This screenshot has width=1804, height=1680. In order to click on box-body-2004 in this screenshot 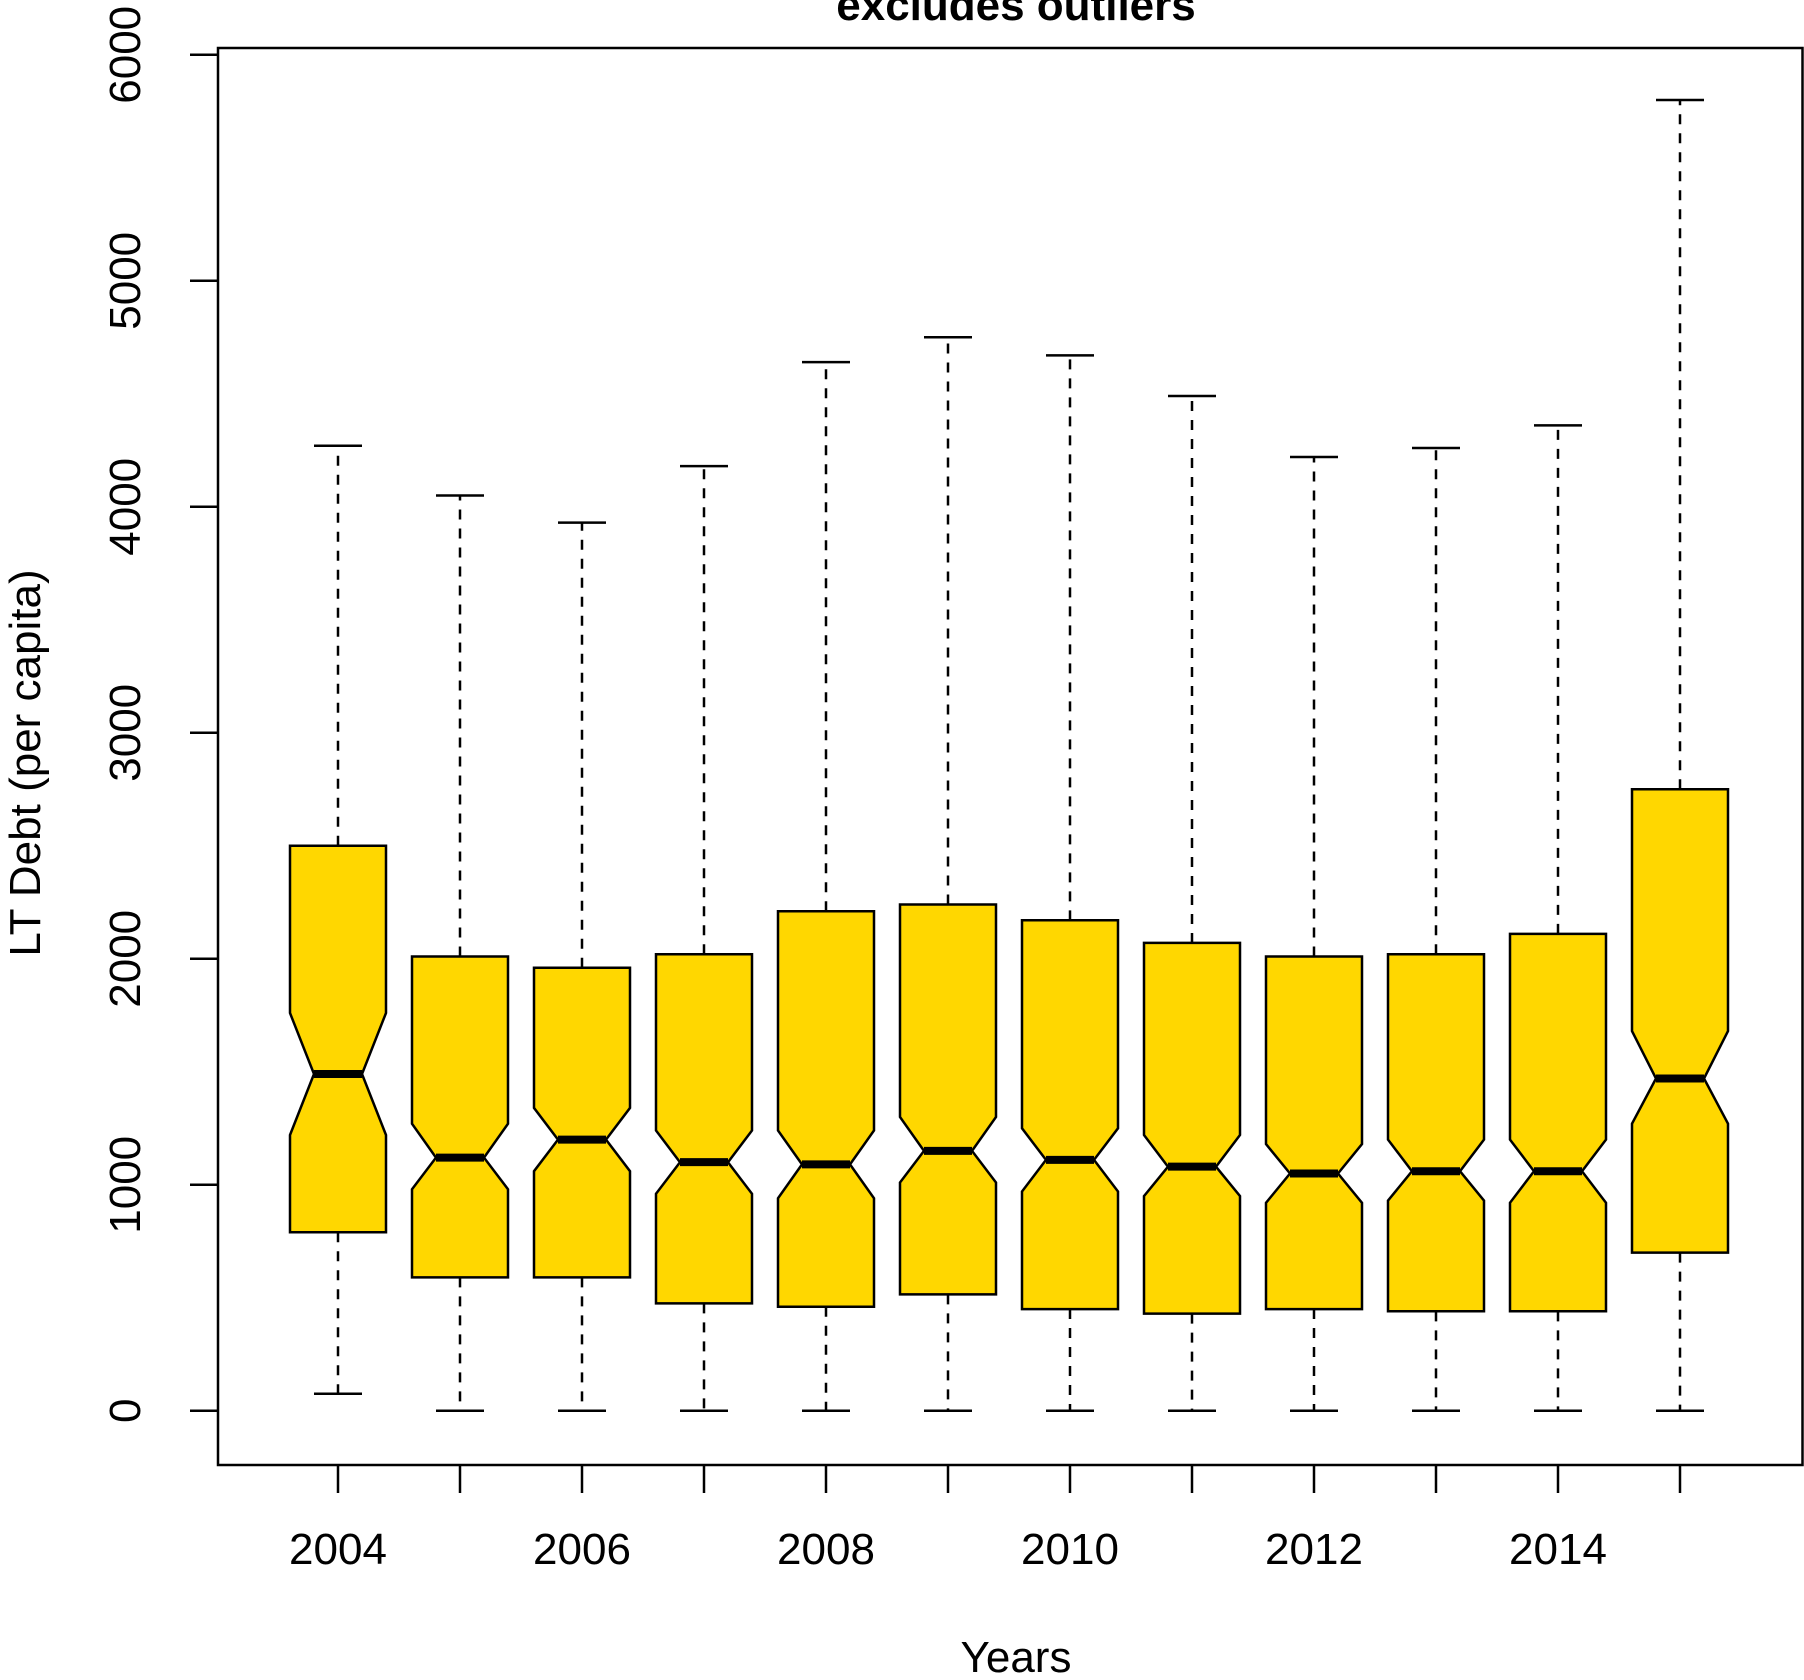, I will do `click(338, 1039)`.